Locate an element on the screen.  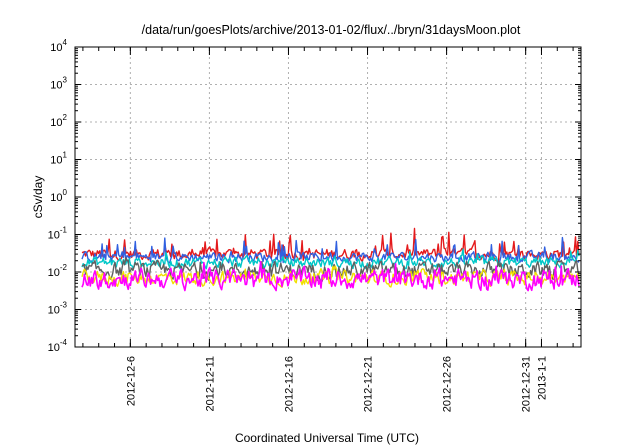
y-tick-label: 10⁻⁴ is located at coordinates (58, 346).